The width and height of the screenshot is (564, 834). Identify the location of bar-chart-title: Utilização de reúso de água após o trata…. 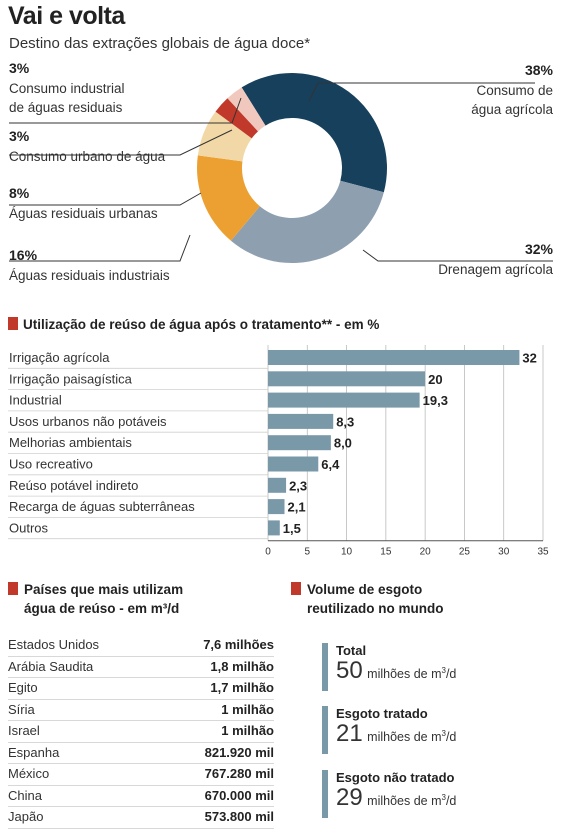
(193, 324).